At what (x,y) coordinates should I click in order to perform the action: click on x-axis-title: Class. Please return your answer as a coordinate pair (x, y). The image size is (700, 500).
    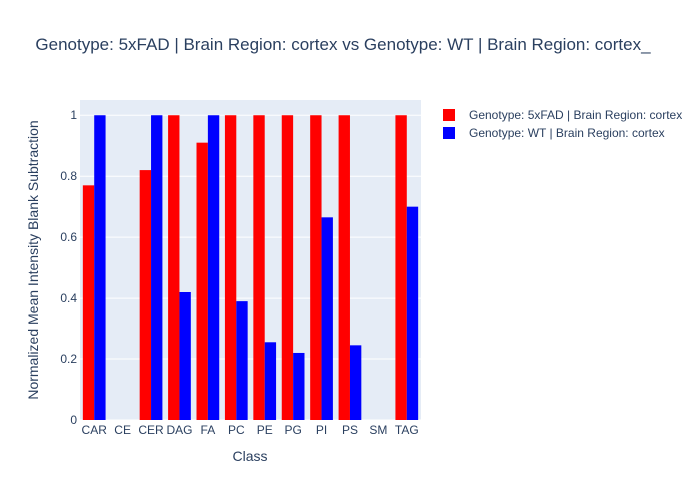
    Looking at the image, I should click on (249, 456).